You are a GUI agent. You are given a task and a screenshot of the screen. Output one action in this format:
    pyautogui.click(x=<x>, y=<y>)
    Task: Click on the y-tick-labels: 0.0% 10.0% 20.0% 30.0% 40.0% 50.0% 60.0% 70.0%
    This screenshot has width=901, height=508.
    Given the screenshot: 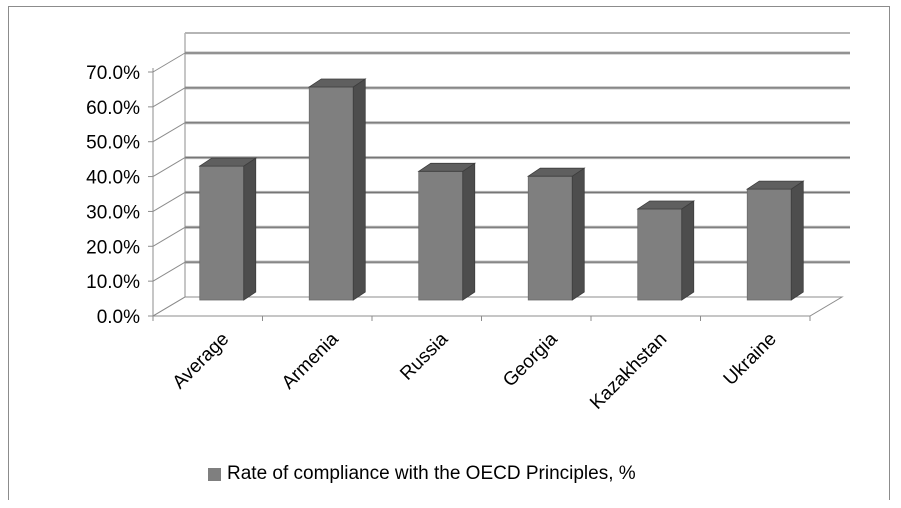 What is the action you would take?
    pyautogui.click(x=113, y=195)
    